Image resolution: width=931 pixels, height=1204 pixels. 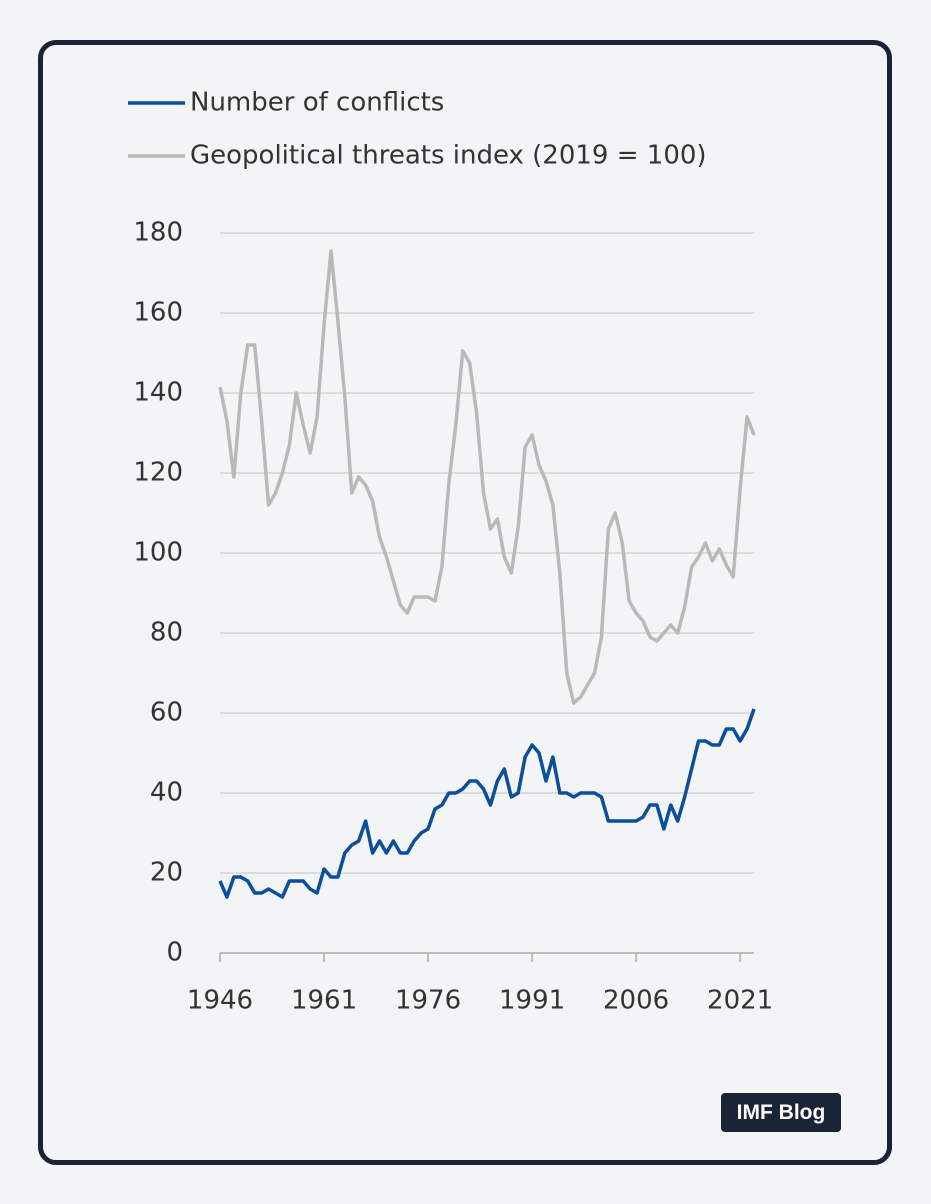 I want to click on legend-label: Number of conflicts, so click(x=317, y=103).